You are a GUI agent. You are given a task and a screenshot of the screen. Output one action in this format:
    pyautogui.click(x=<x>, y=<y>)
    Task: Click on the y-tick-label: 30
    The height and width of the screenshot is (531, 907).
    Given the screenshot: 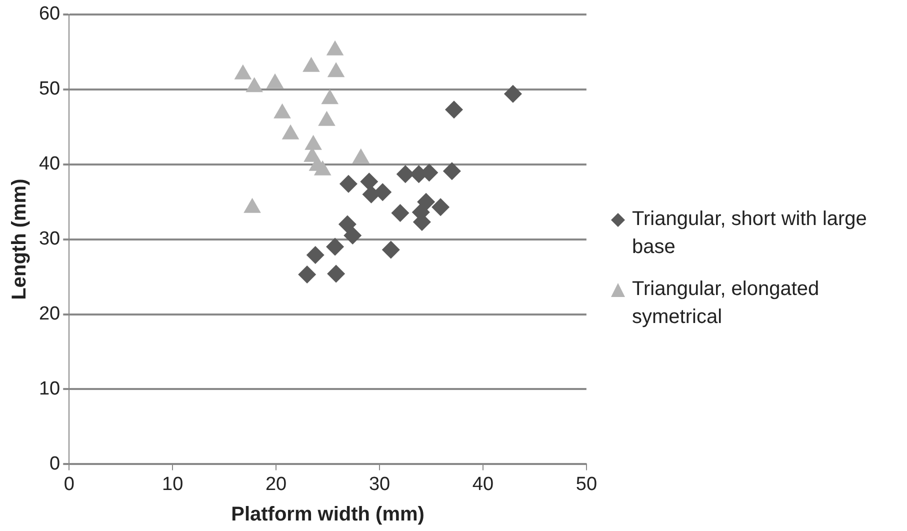 What is the action you would take?
    pyautogui.click(x=49, y=239)
    